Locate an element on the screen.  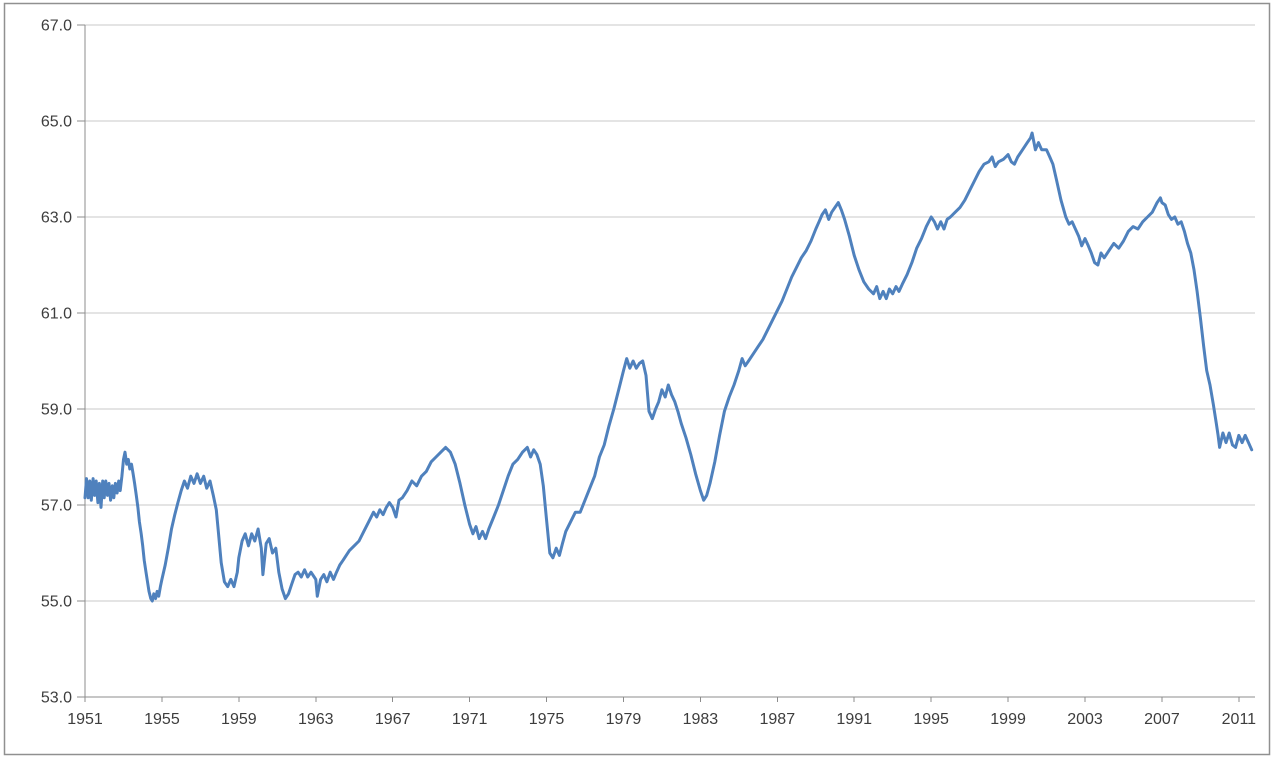
x-axis-label: 1987 is located at coordinates (778, 719).